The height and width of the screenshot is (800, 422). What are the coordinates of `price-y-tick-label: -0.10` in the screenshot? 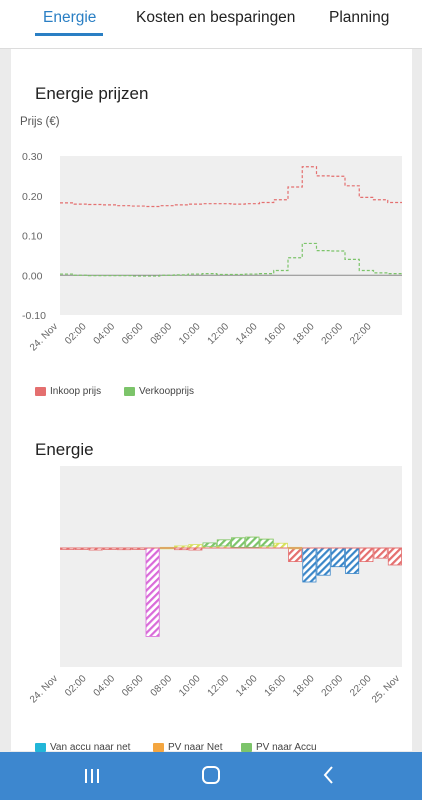 It's located at (34, 316).